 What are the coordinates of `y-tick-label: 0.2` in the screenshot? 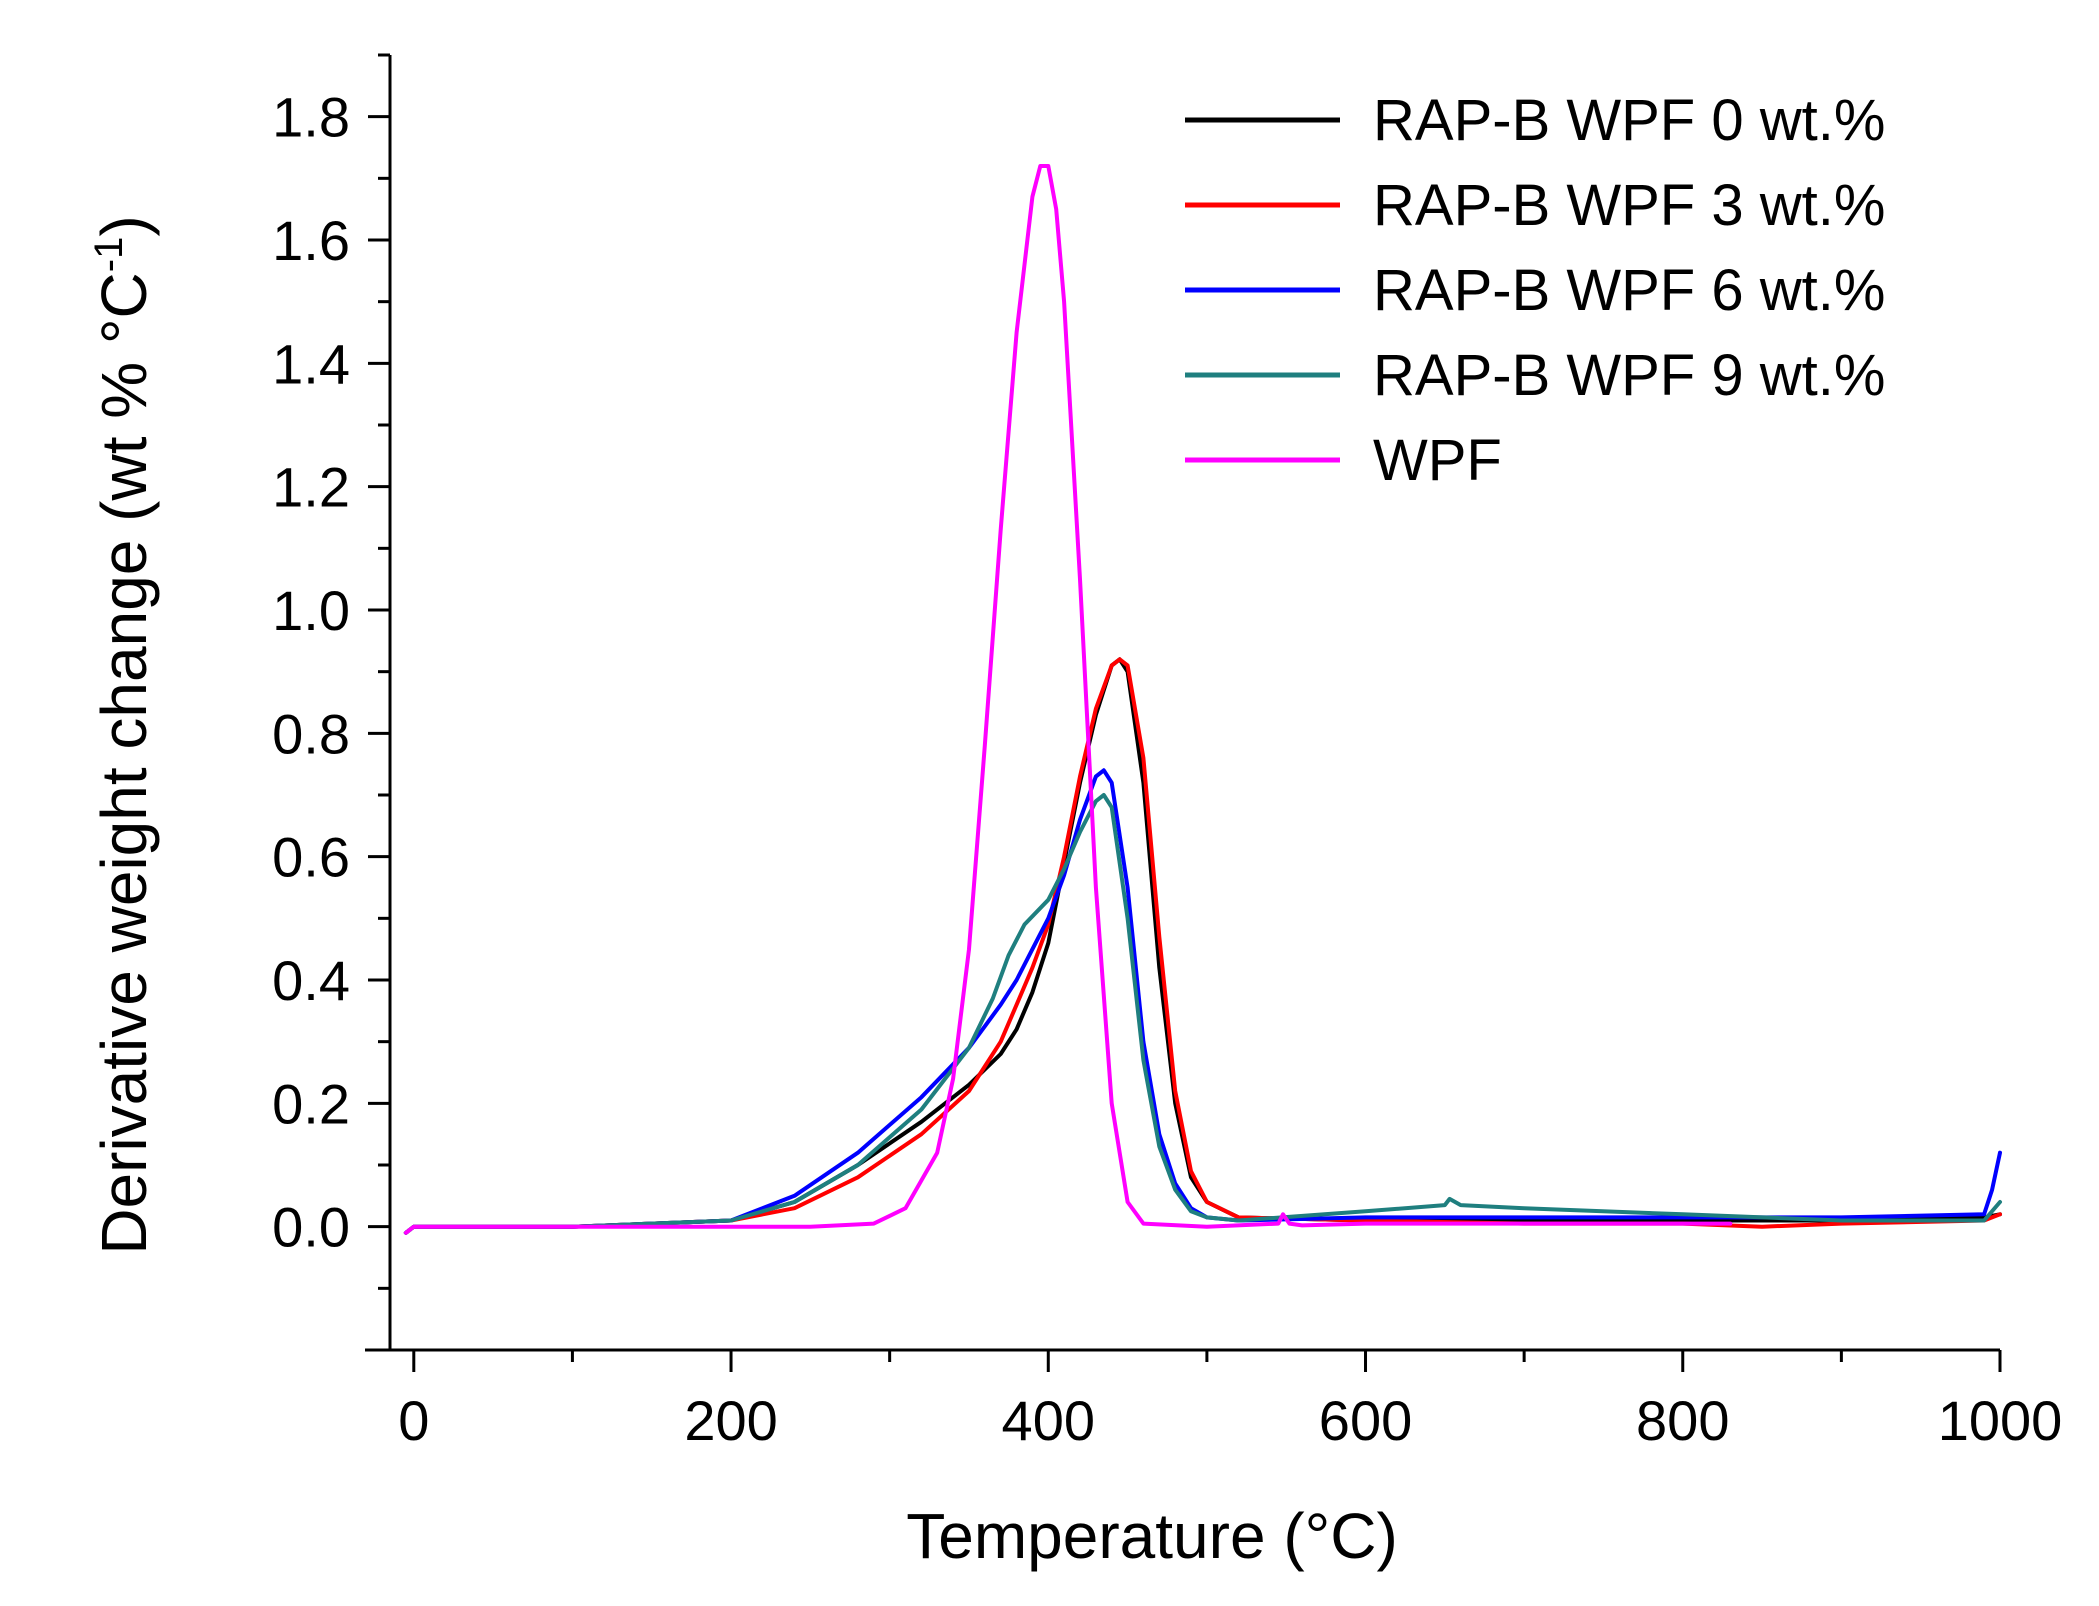 It's located at (311, 1103).